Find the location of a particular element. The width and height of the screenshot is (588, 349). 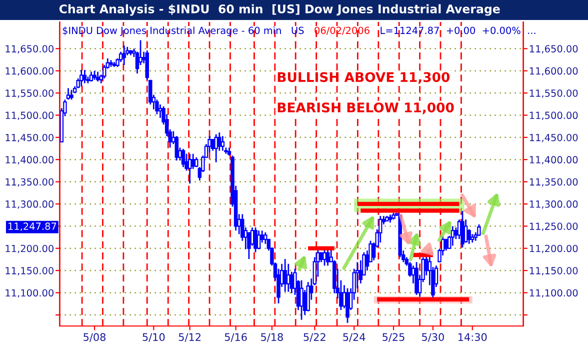

x-tick-label: 5/18 is located at coordinates (272, 337).